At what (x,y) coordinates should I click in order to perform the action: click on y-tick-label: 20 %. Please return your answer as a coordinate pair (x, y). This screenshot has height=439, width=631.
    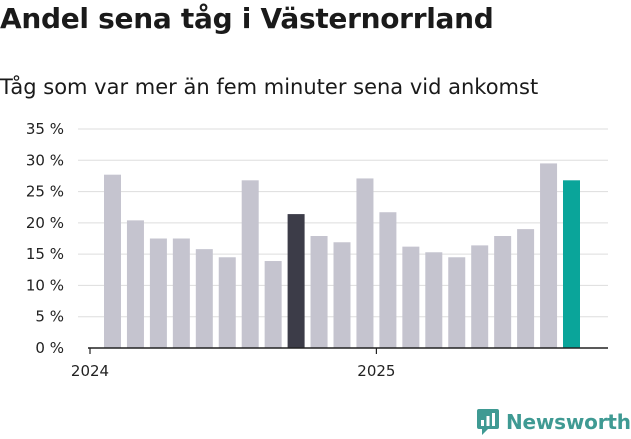
    Looking at the image, I should click on (45, 223).